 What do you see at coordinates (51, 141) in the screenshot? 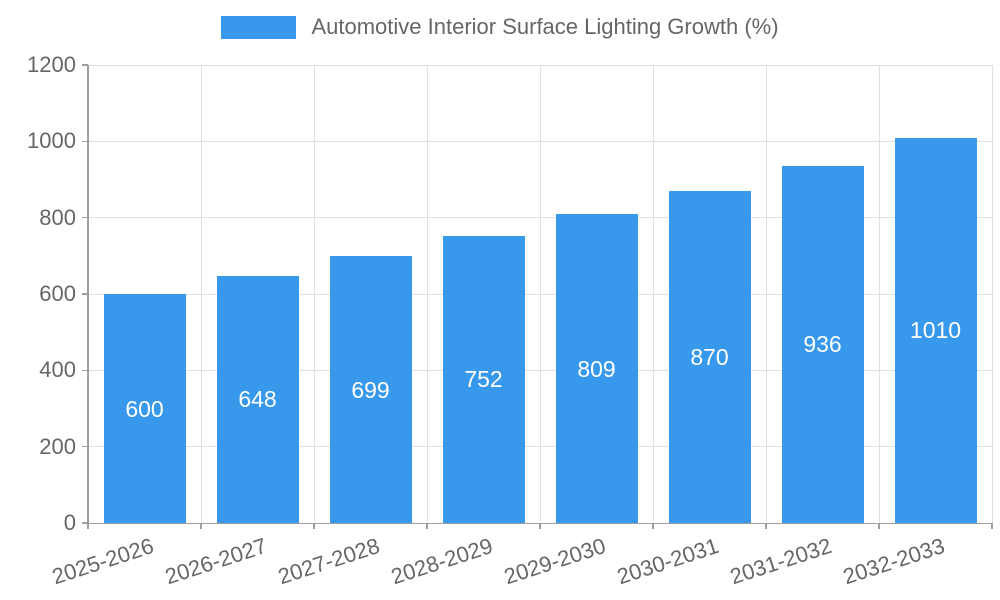
I see `y-tick-label: 1000` at bounding box center [51, 141].